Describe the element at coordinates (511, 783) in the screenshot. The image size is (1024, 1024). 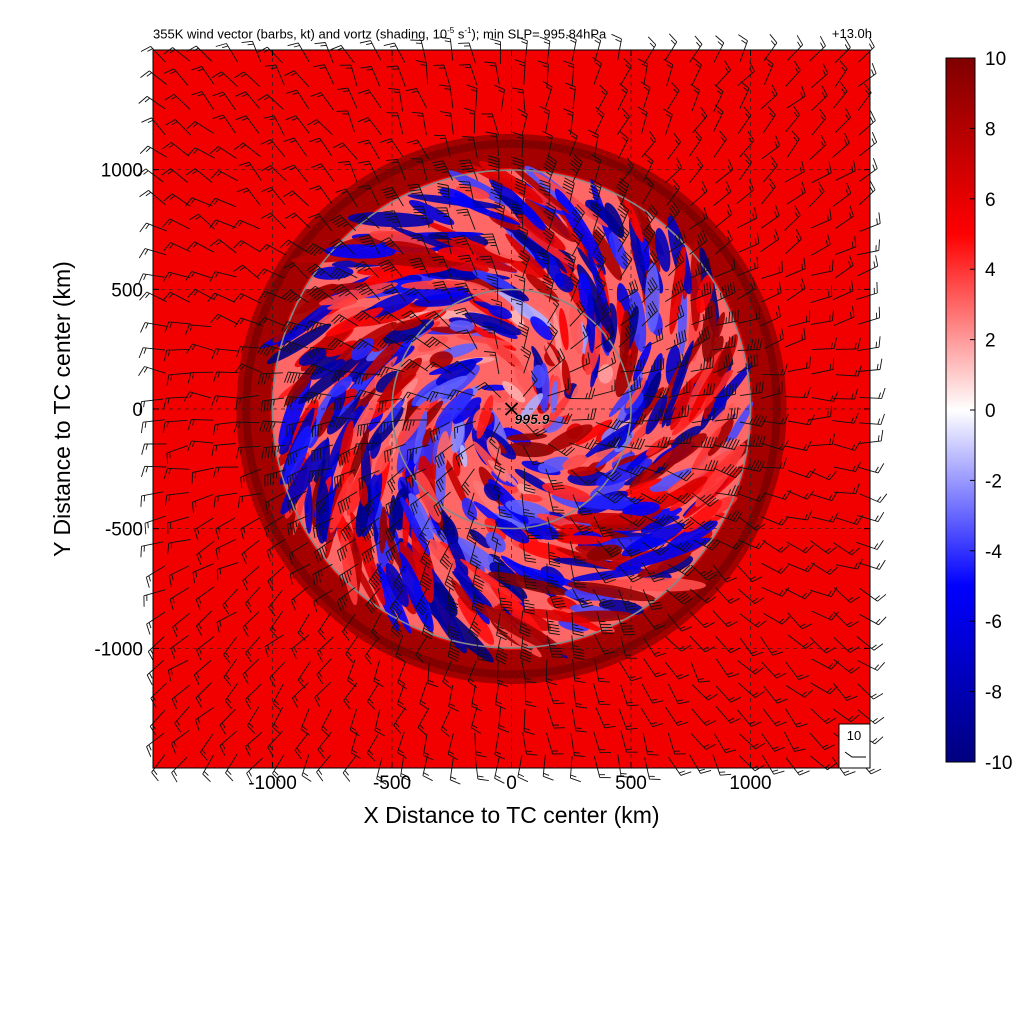
I see `x-tick-label: 0` at that location.